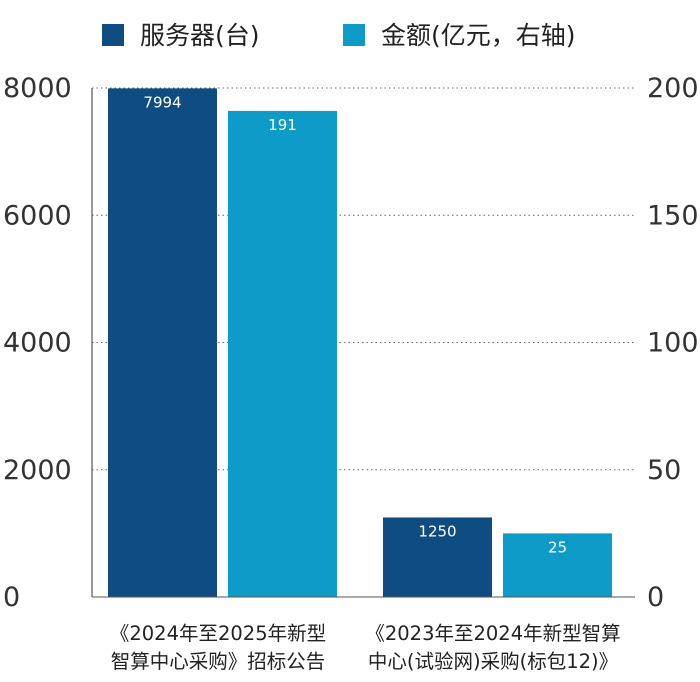 The width and height of the screenshot is (700, 682). Describe the element at coordinates (37, 88) in the screenshot. I see `y-left-tick-label: 8000` at that location.